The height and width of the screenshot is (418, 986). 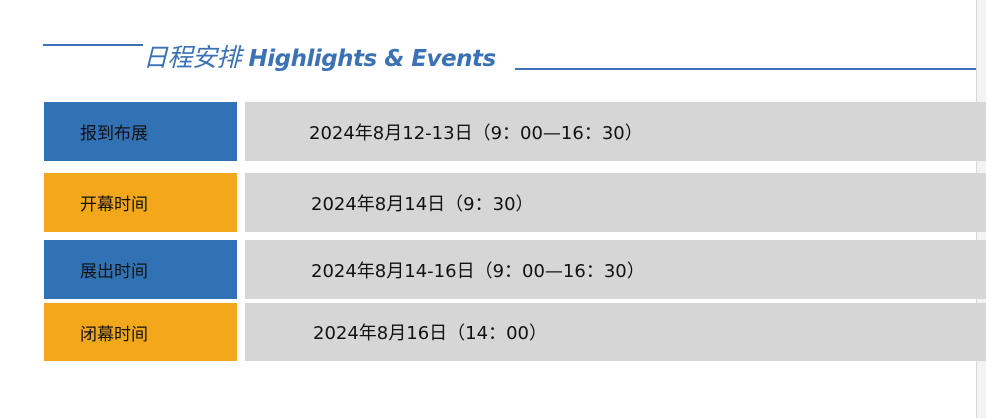 I want to click on row-label: 闭幕时间, so click(x=140, y=332).